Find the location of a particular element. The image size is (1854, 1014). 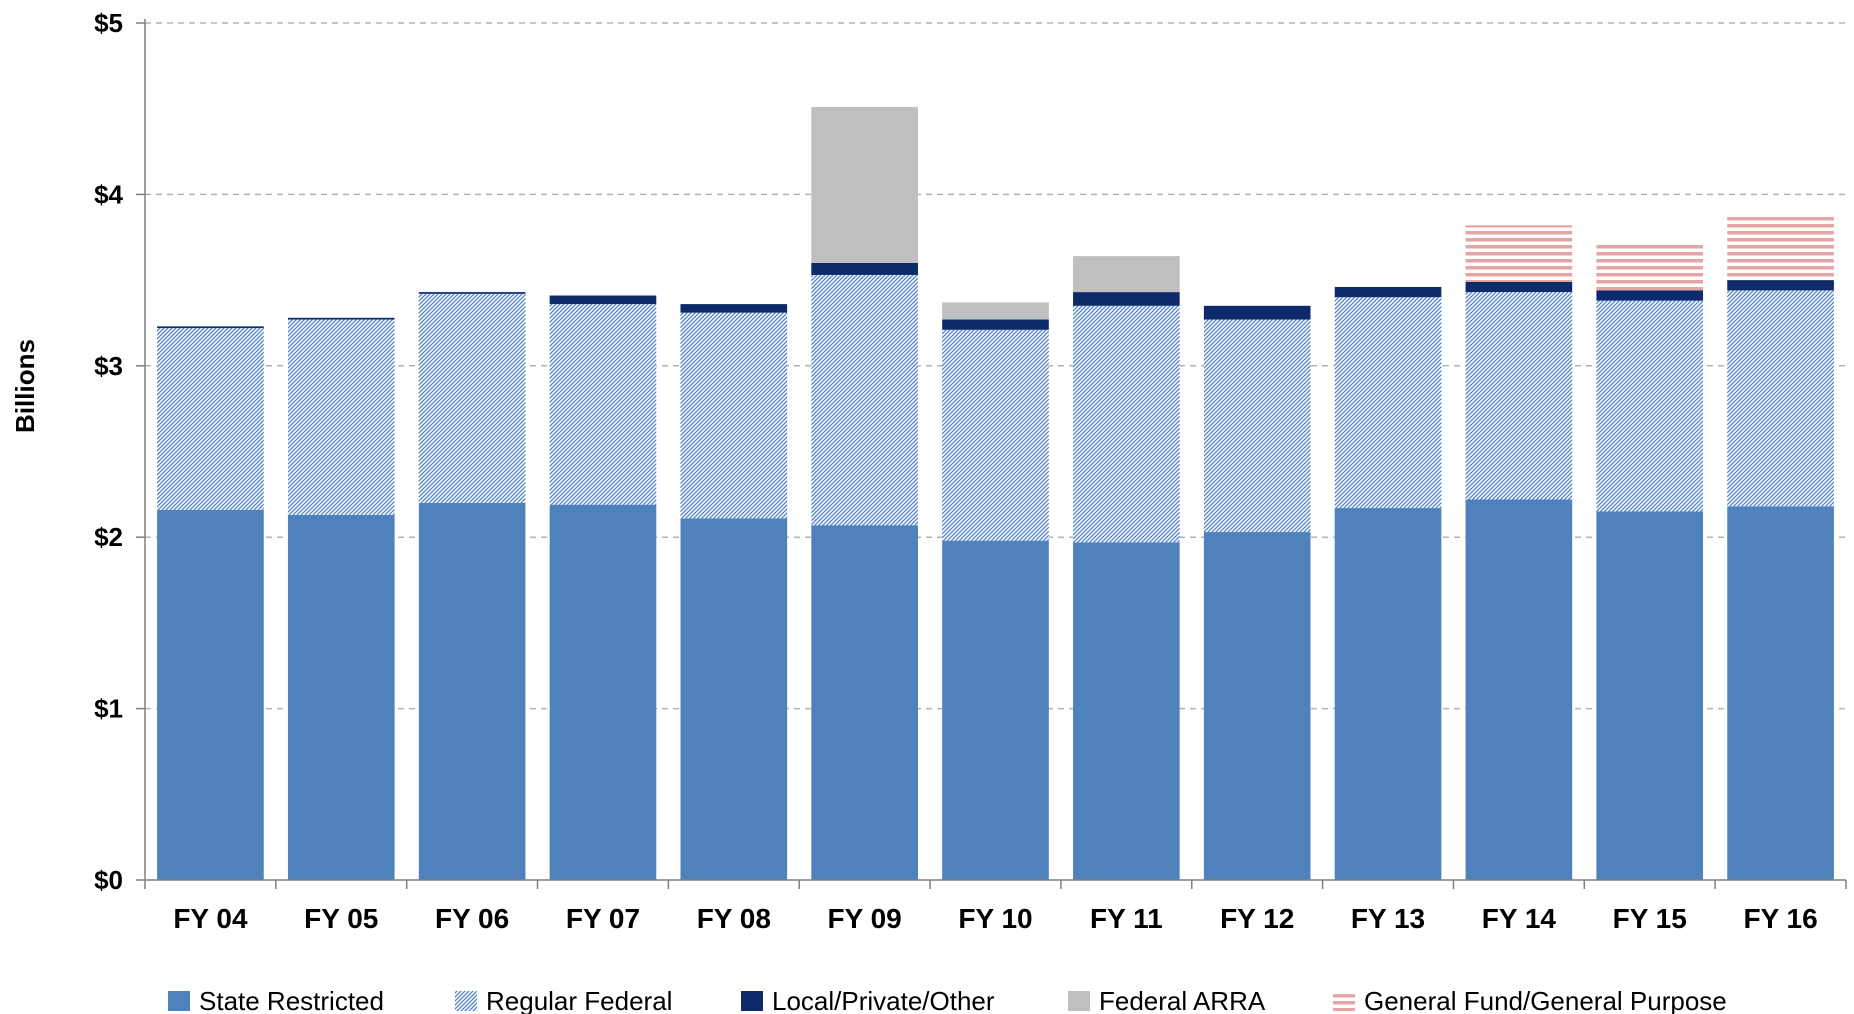

y-tick-label: $0 is located at coordinates (108, 880).